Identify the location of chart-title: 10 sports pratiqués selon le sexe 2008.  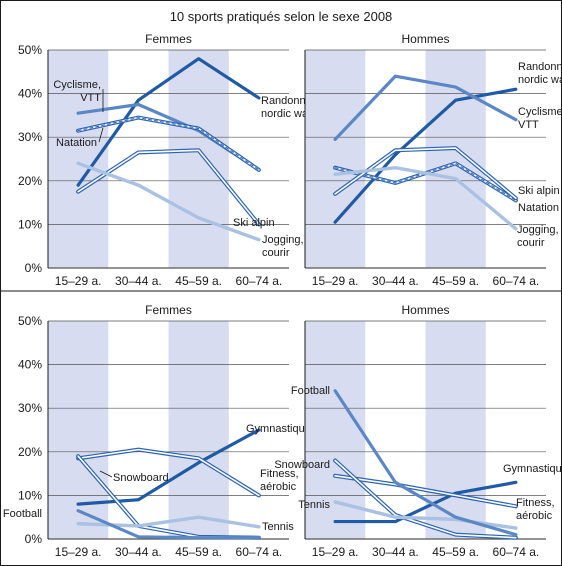
(281, 16).